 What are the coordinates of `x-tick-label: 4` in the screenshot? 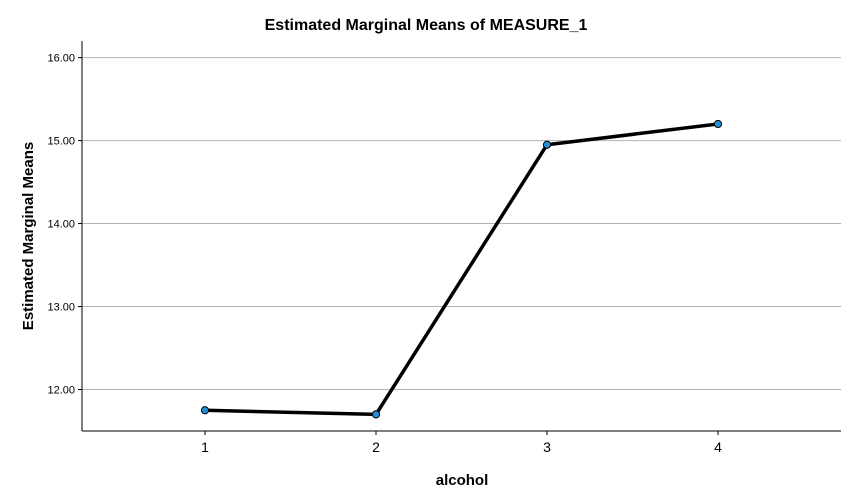 It's located at (718, 447).